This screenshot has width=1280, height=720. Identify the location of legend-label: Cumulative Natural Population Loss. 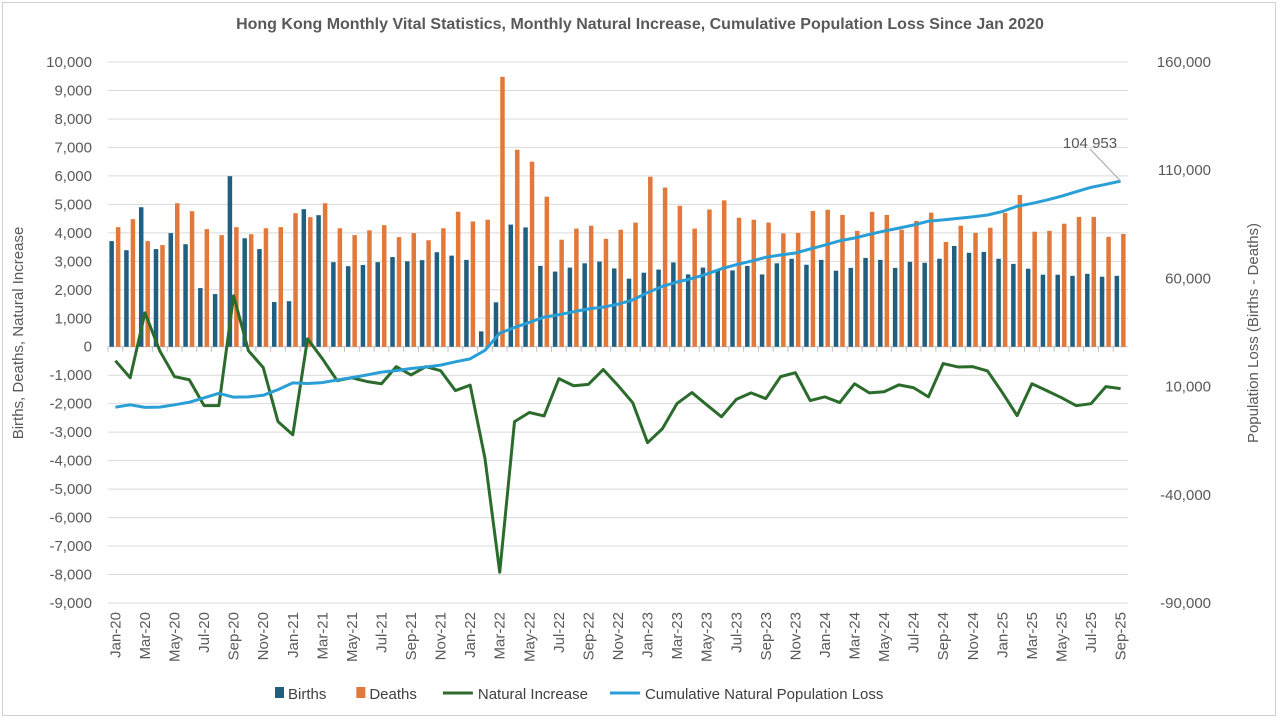
(764, 694).